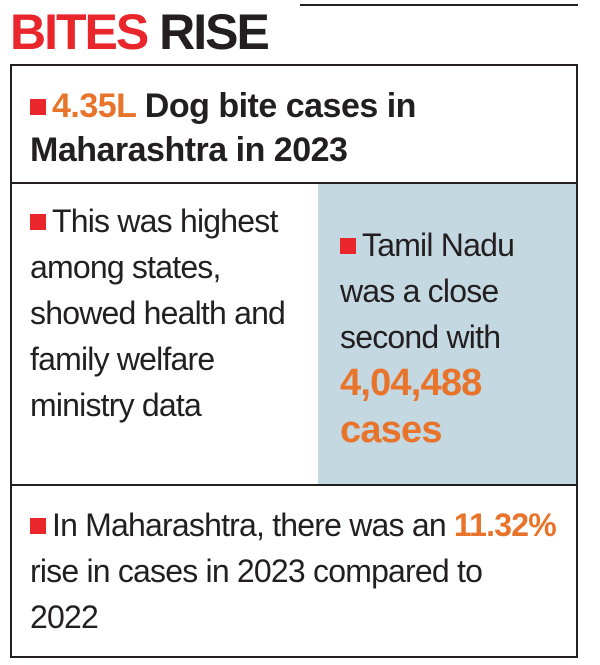 The height and width of the screenshot is (665, 600). What do you see at coordinates (249, 525) in the screenshot?
I see `fact-text: In Maharashtra, there was an` at bounding box center [249, 525].